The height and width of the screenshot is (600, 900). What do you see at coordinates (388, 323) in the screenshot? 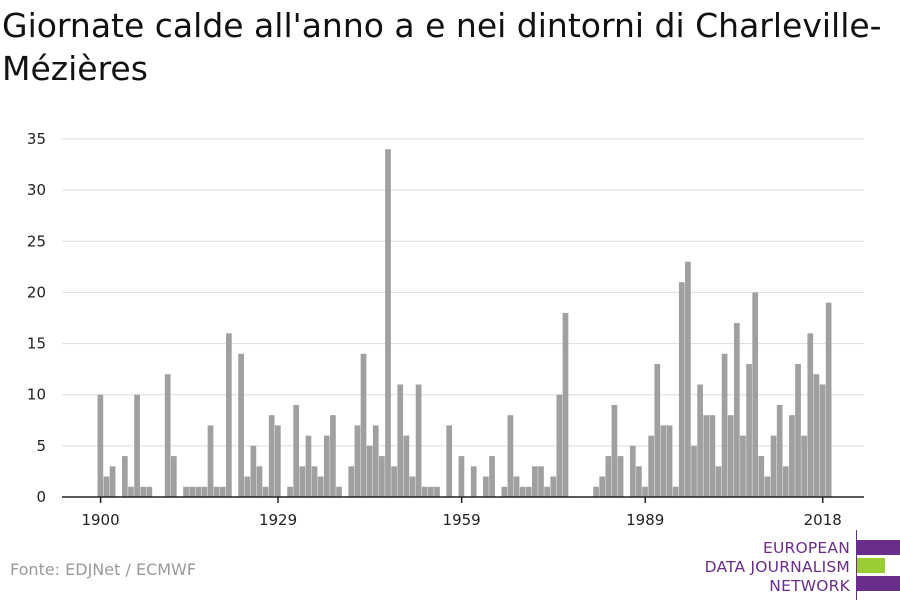
I see `bar-year-1947` at bounding box center [388, 323].